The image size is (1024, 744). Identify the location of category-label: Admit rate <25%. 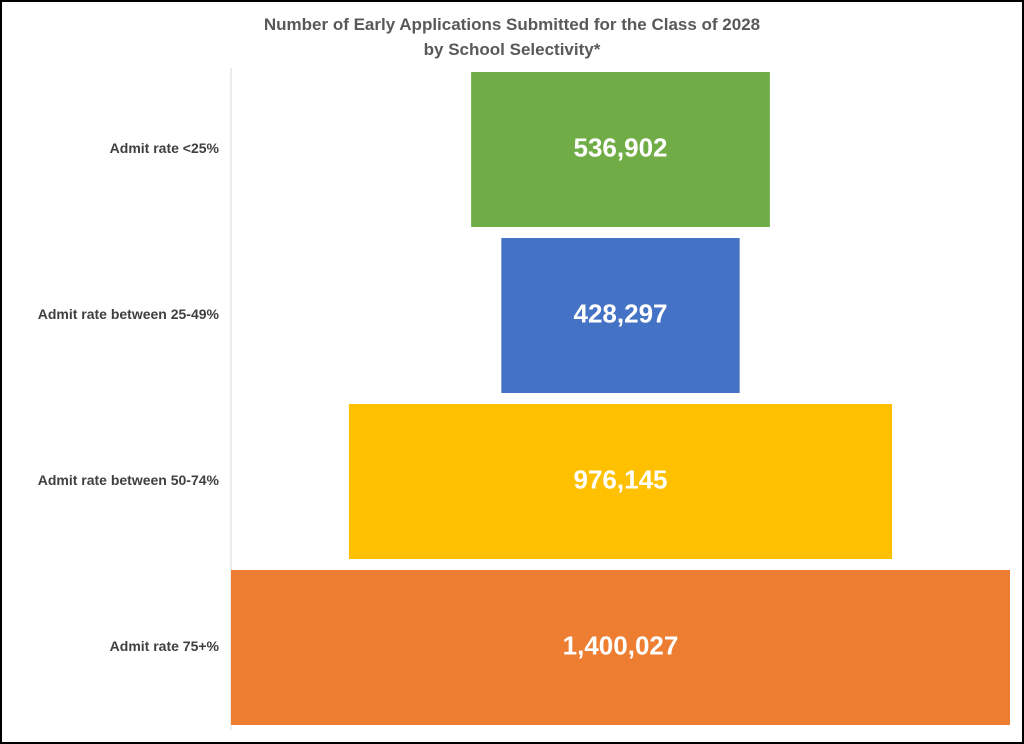
(165, 148).